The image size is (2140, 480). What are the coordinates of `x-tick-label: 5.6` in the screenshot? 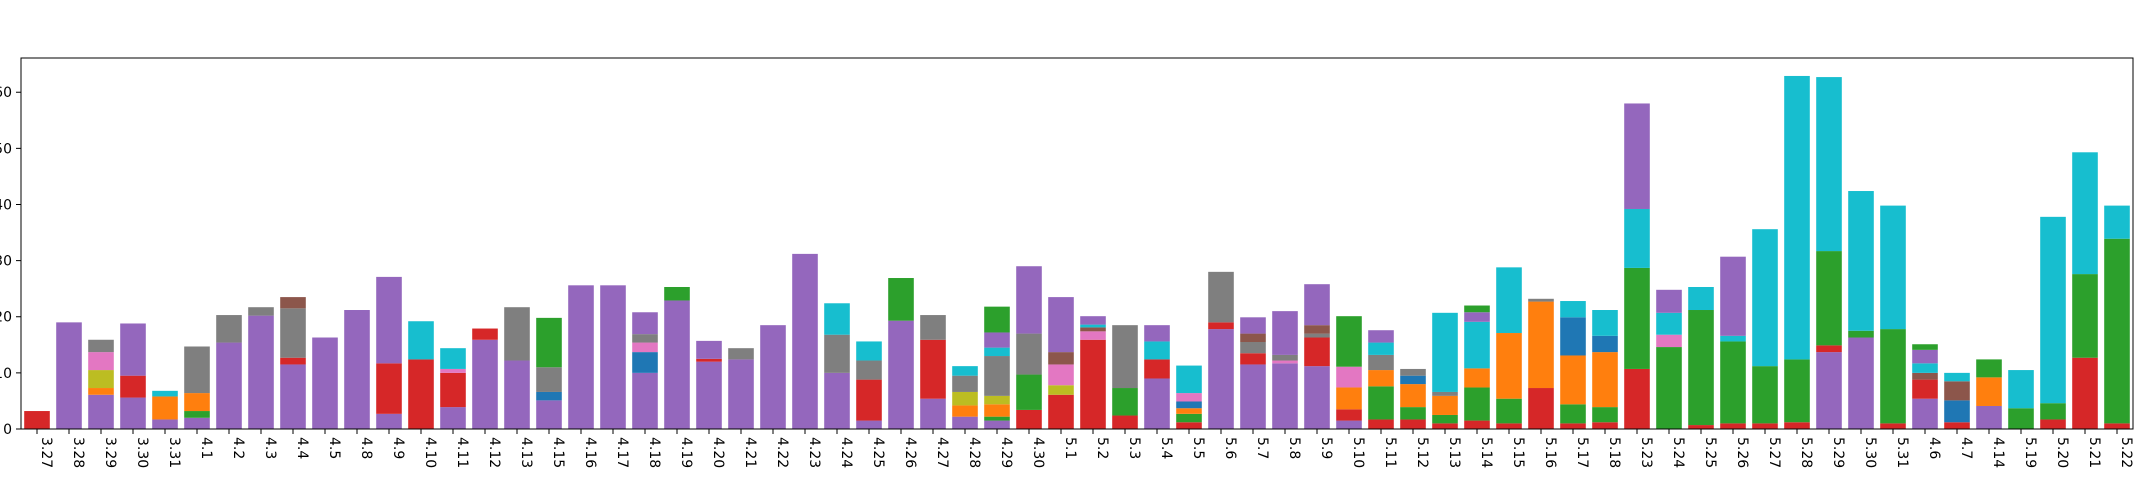 It's located at (1230, 448).